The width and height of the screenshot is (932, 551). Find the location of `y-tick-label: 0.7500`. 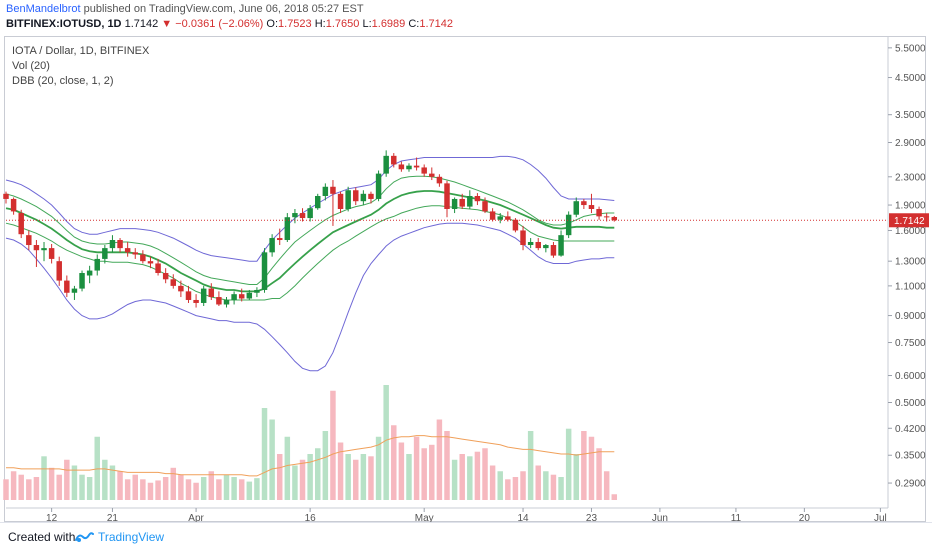

y-tick-label: 0.7500 is located at coordinates (910, 343).